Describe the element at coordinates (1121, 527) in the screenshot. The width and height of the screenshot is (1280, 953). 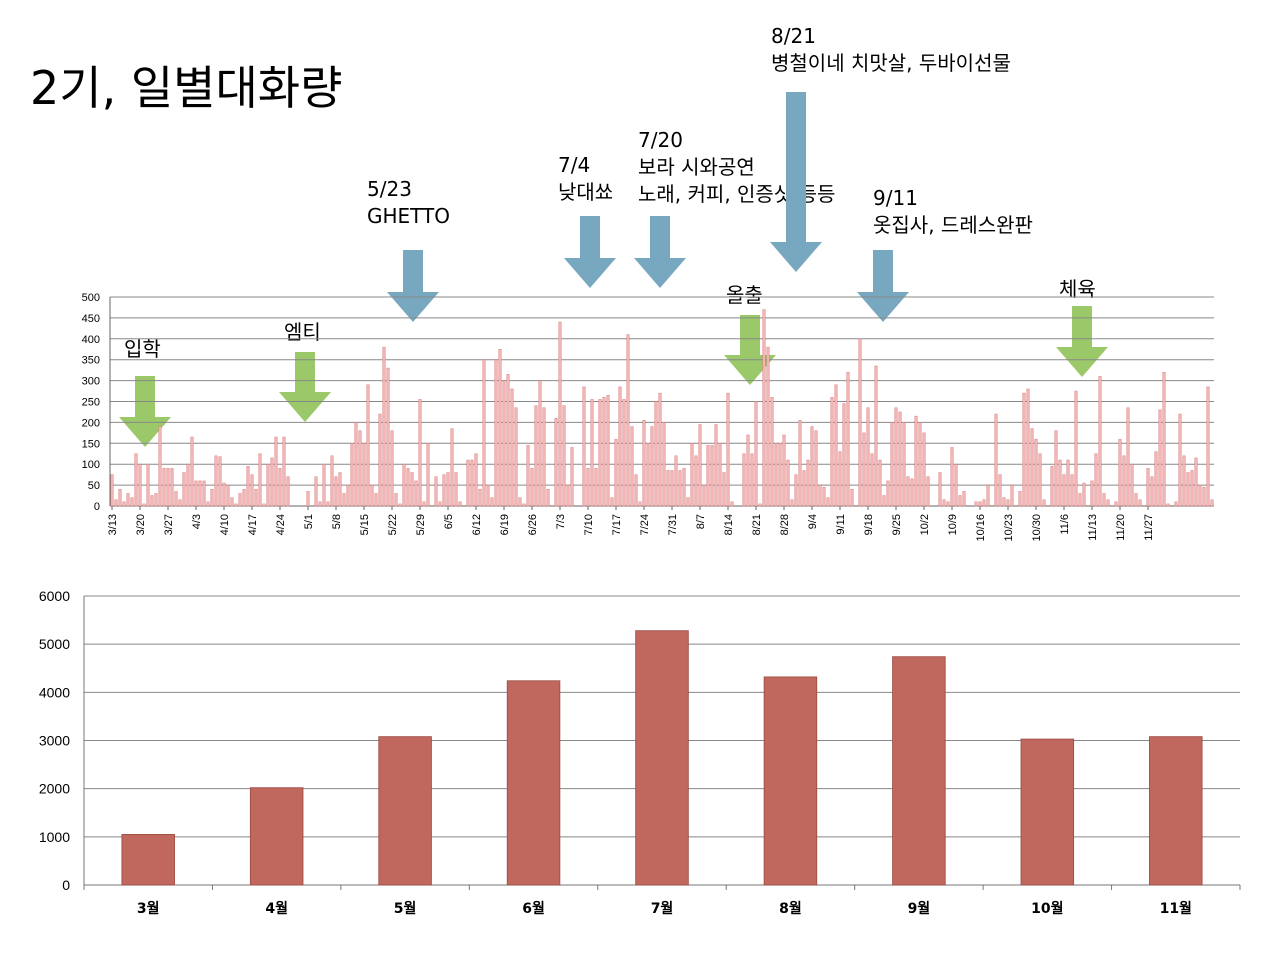
I see `x-tick-label: 11/20` at that location.